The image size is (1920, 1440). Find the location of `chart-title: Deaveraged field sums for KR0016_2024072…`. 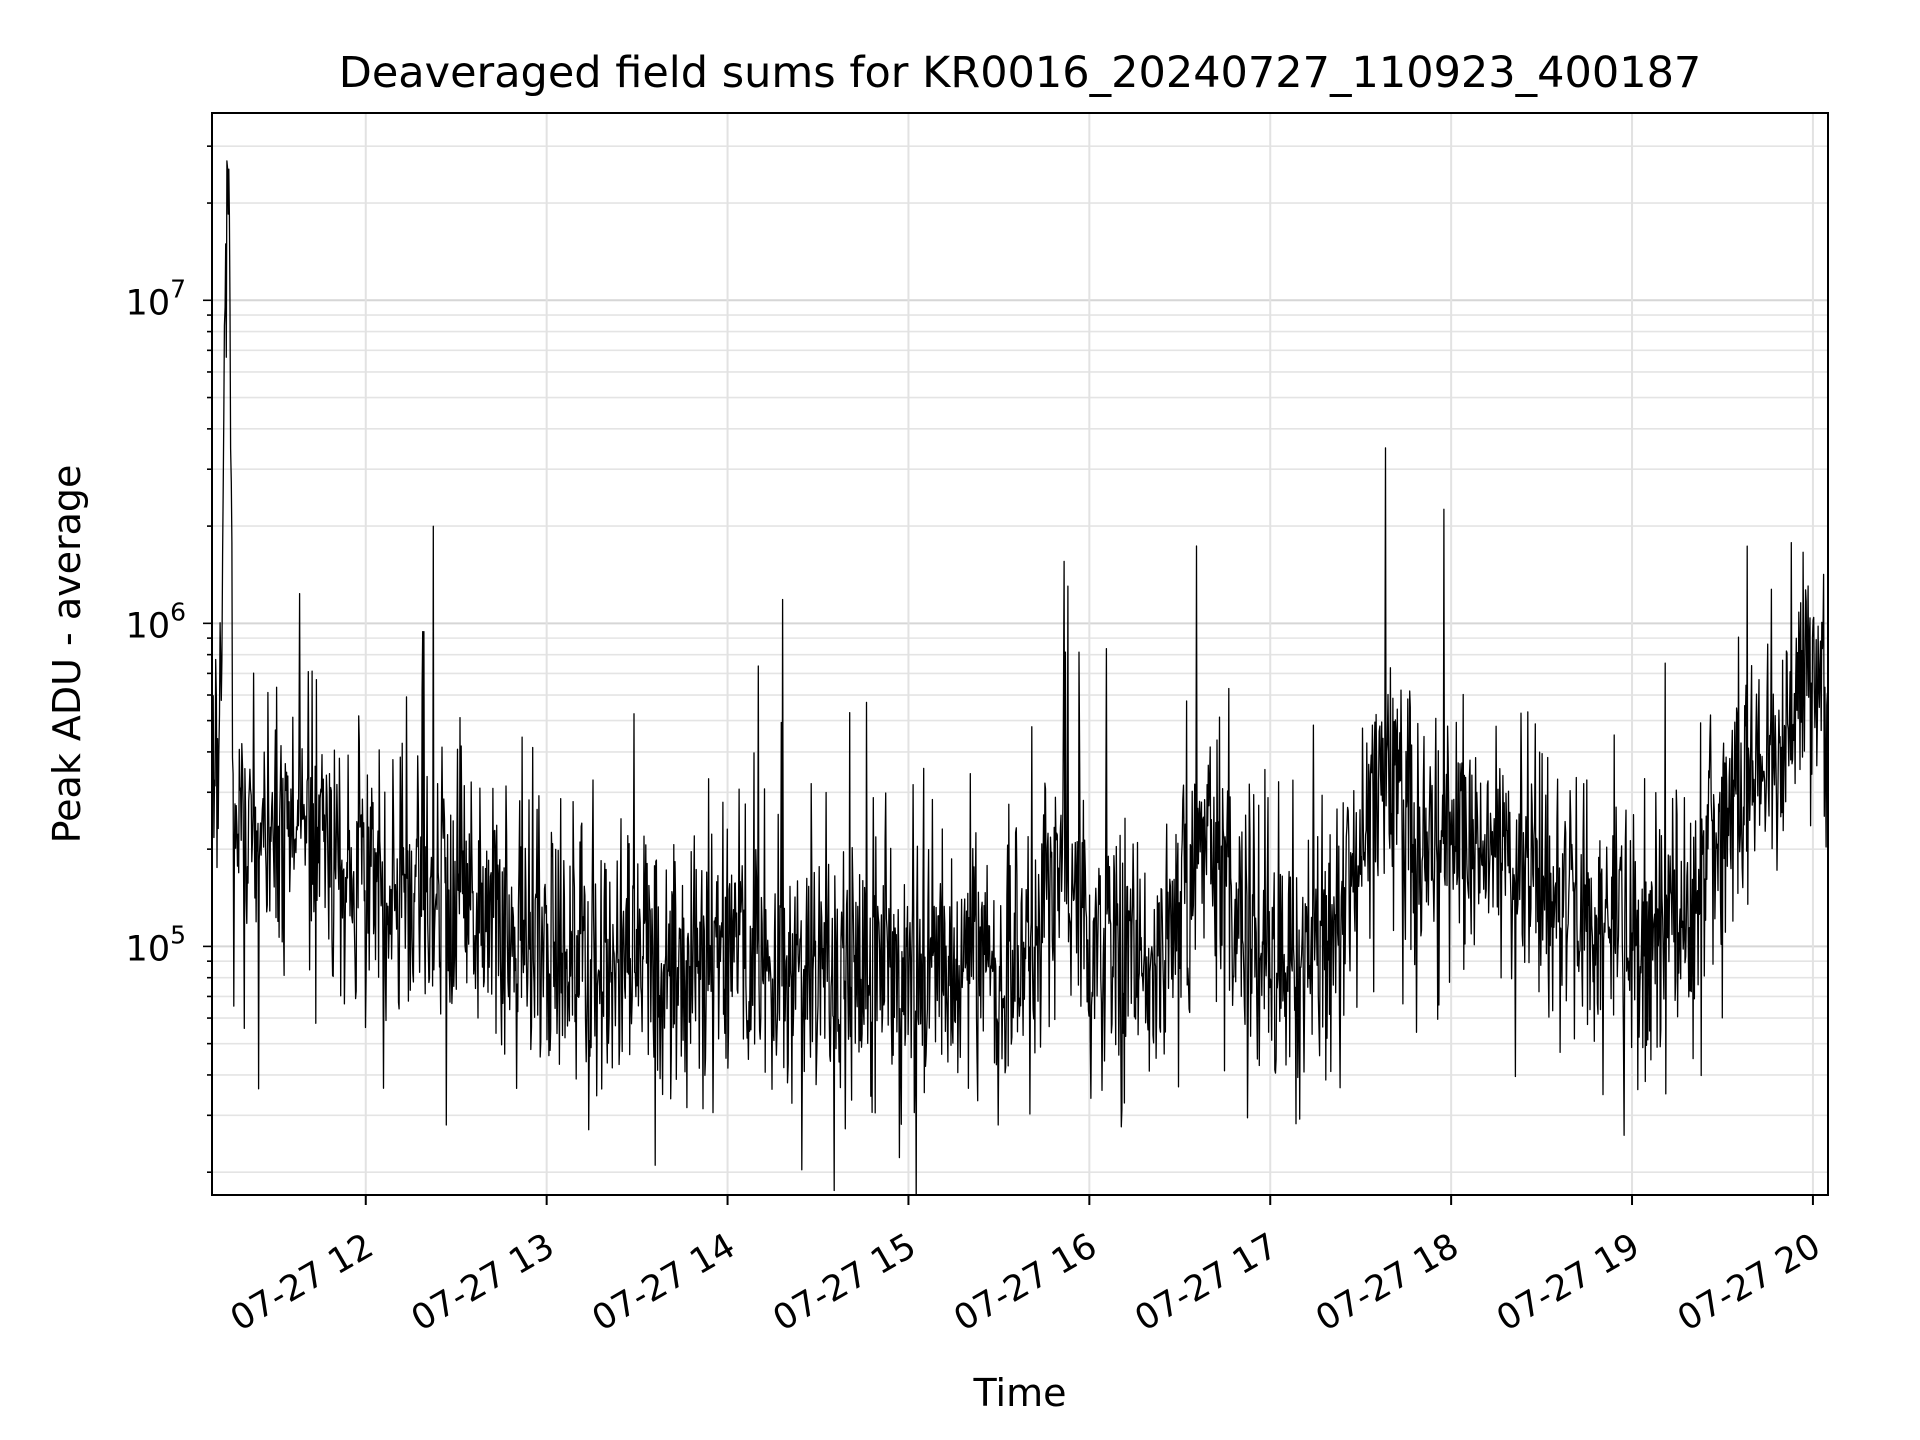

chart-title: Deaveraged field sums for KR0016_2024072… is located at coordinates (1020, 73).